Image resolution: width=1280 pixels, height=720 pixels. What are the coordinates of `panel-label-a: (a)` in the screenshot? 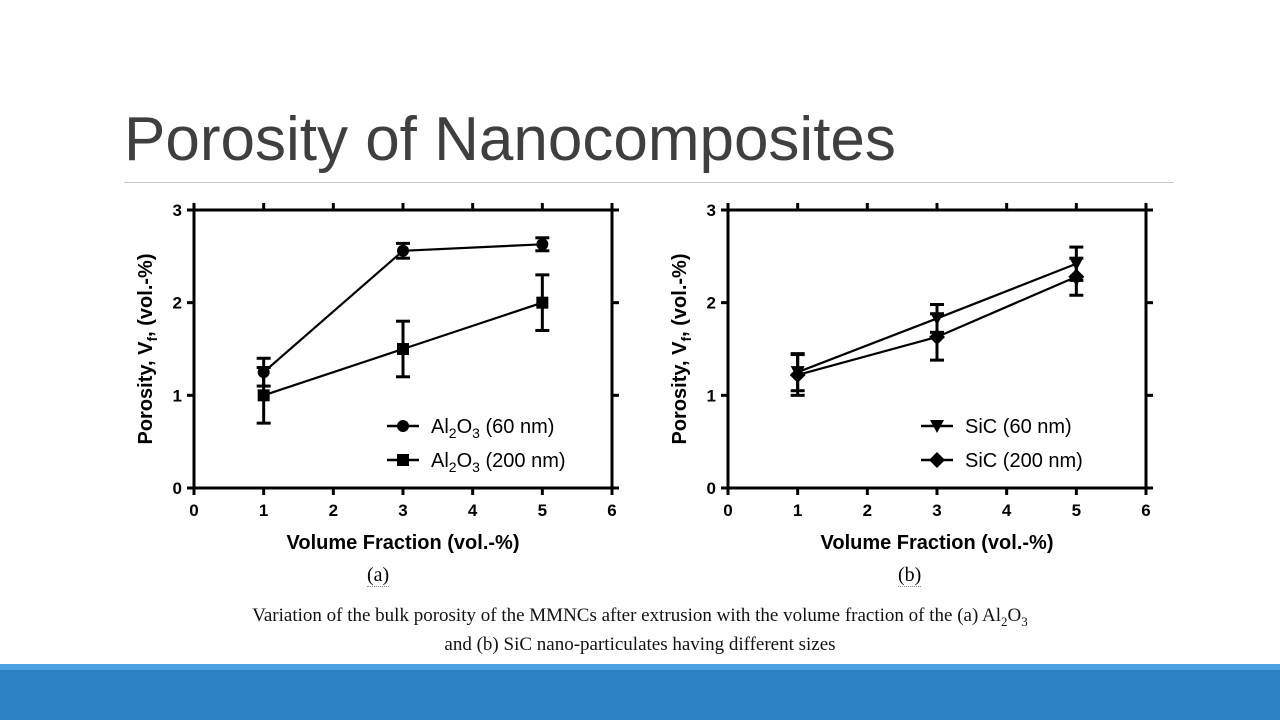 It's located at (378, 575).